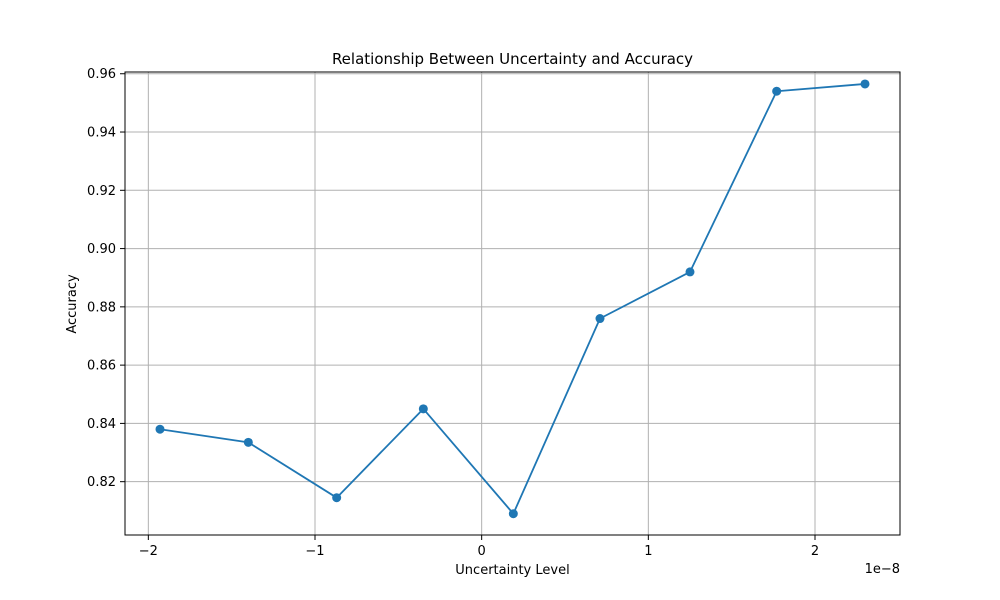 This screenshot has width=1000, height=600. Describe the element at coordinates (815, 551) in the screenshot. I see `x-tick-label: 2` at that location.